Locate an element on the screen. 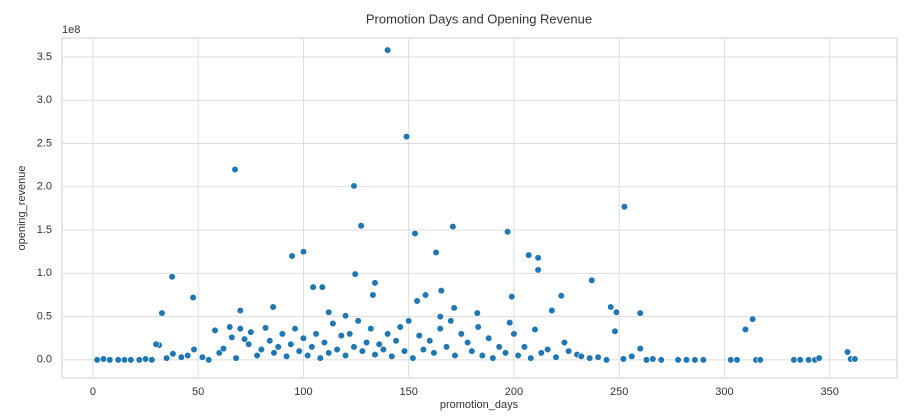 The image size is (912, 419). x-tick-label: 50 is located at coordinates (198, 392).